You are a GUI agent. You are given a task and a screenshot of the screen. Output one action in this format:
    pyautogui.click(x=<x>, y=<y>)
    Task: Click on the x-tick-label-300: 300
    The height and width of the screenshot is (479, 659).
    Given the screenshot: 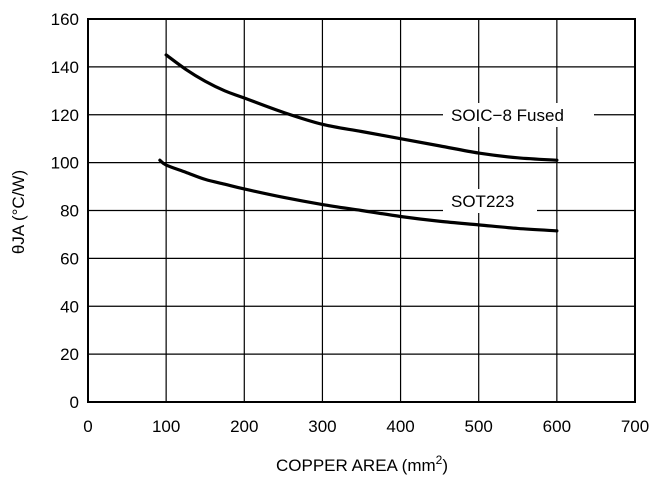 What is the action you would take?
    pyautogui.click(x=322, y=426)
    